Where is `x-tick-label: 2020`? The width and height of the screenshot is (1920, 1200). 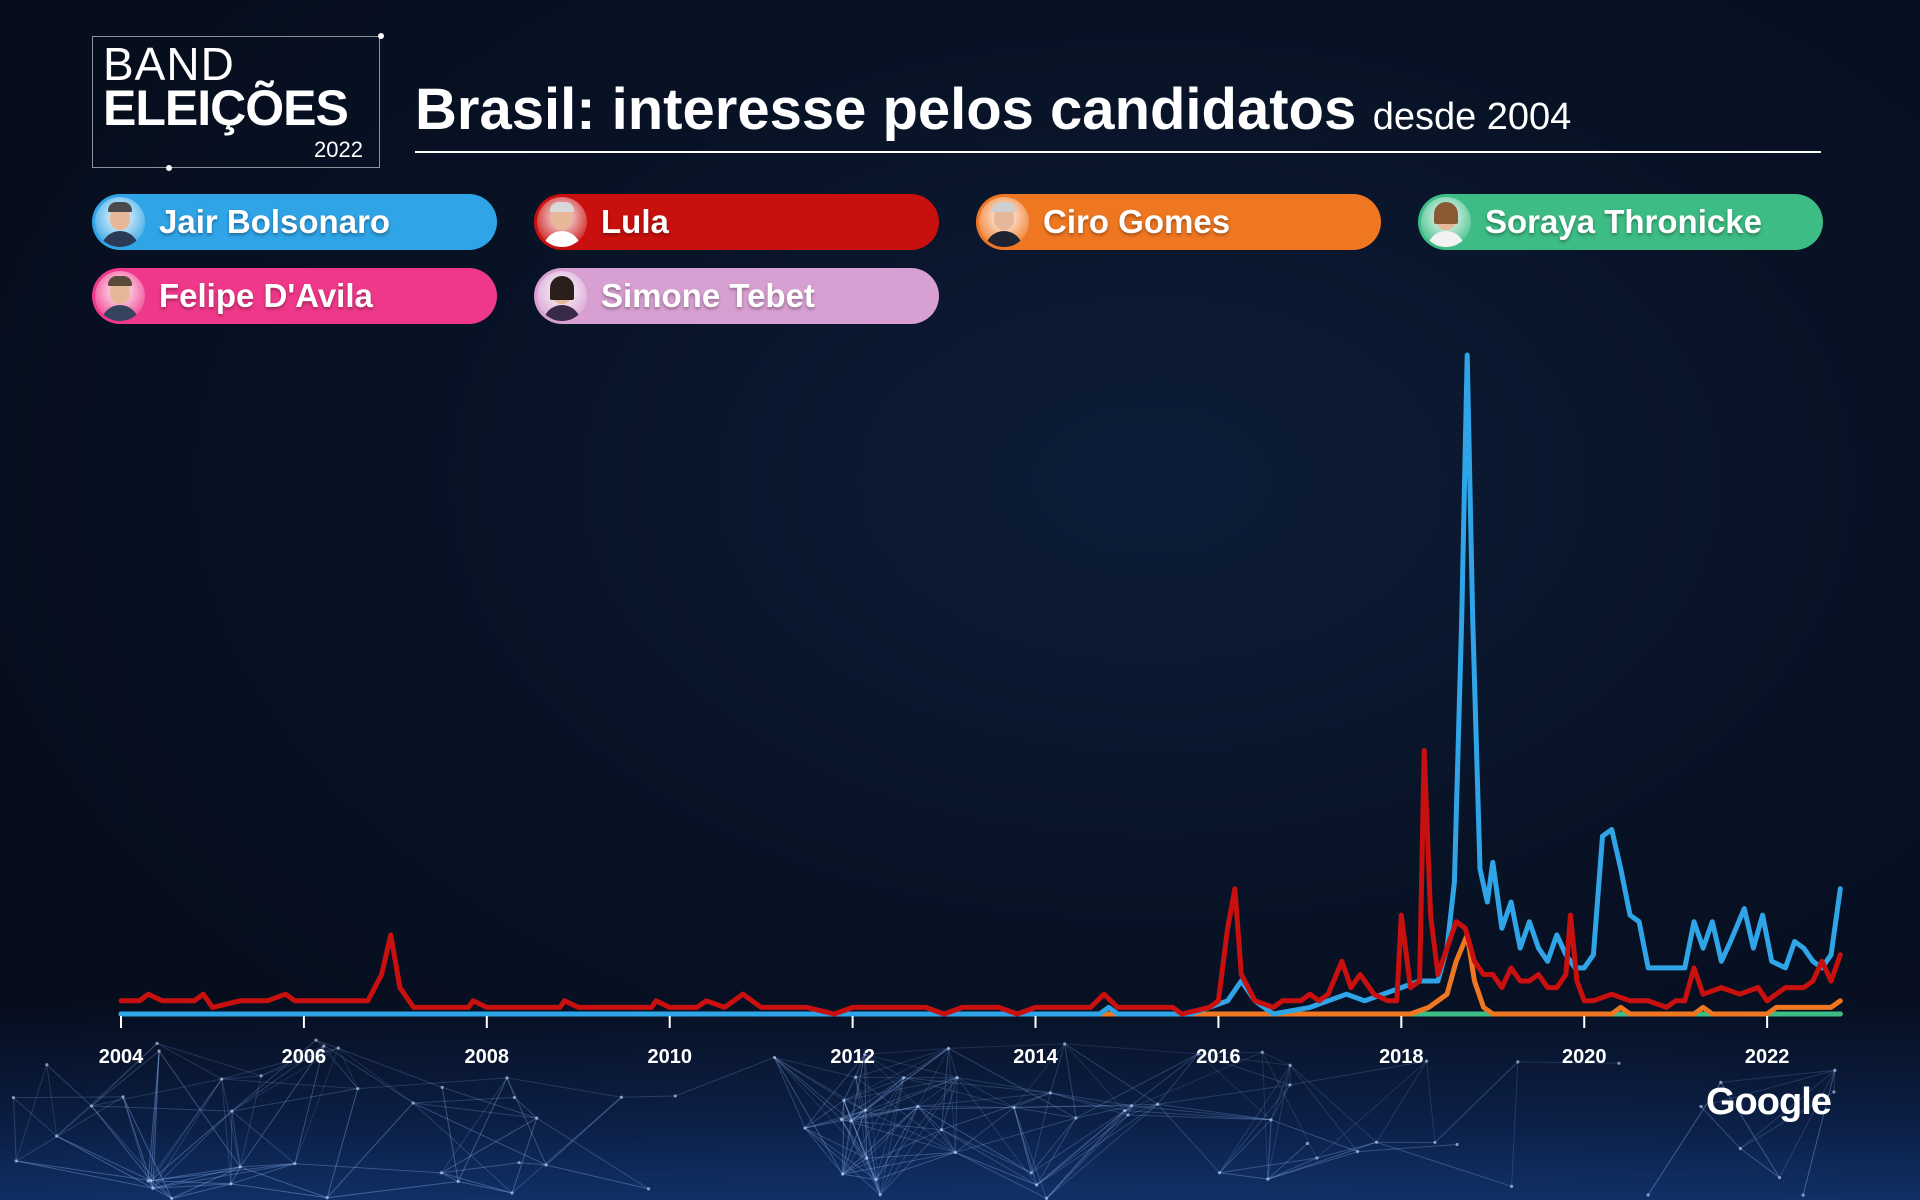 x-tick-label: 2020 is located at coordinates (1584, 1057).